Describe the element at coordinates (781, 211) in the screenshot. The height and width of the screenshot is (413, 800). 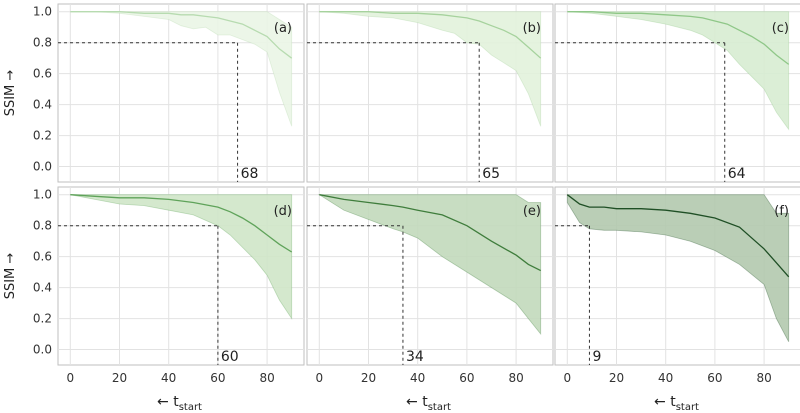
I see `panel-letter: (f)` at that location.